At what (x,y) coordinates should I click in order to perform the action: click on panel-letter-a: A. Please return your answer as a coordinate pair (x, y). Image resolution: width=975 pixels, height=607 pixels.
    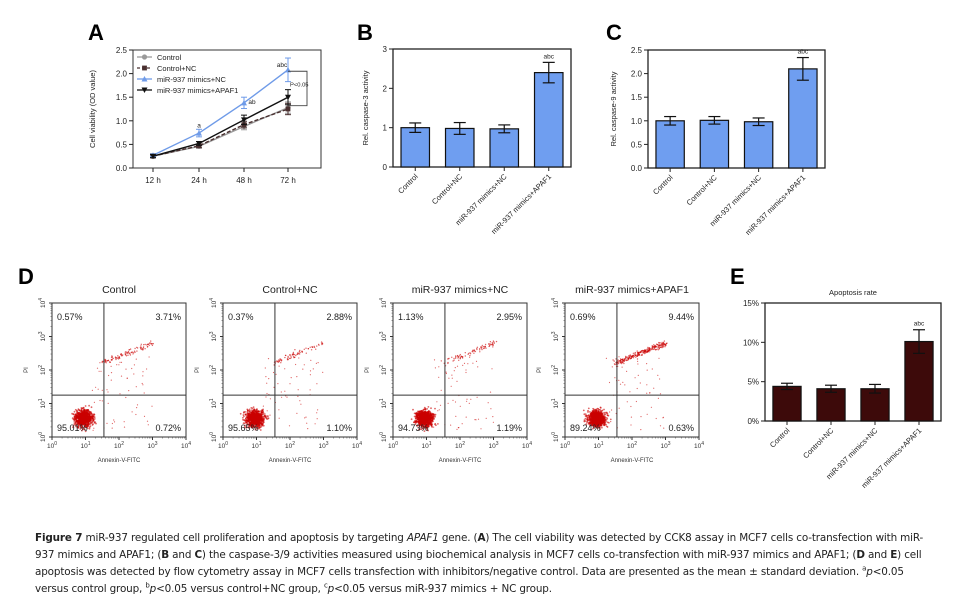
    Looking at the image, I should click on (96, 32).